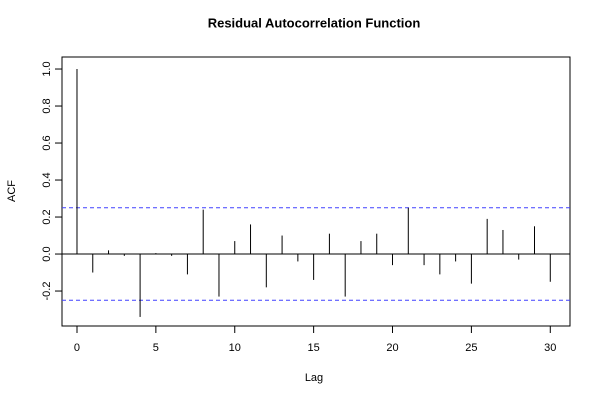 The height and width of the screenshot is (400, 599). What do you see at coordinates (47, 68) in the screenshot?
I see `y-tick-label: 1.0` at bounding box center [47, 68].